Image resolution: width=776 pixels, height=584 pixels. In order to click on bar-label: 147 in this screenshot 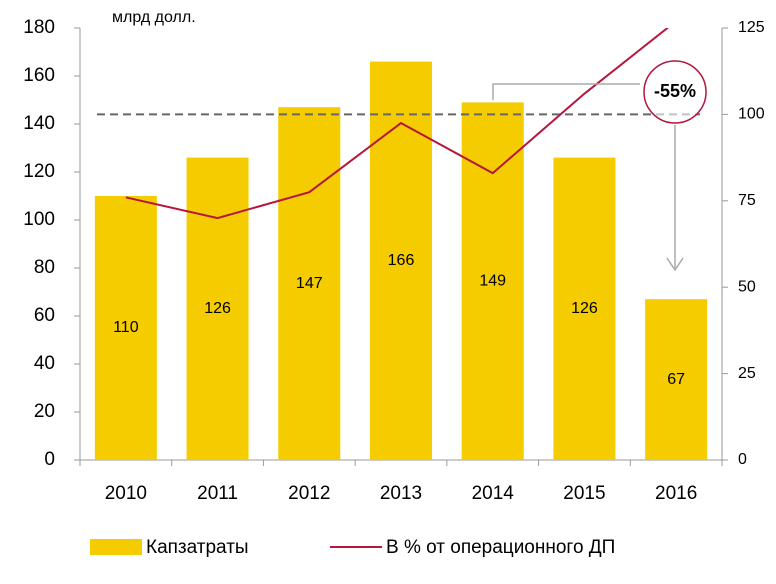, I will do `click(309, 283)`.